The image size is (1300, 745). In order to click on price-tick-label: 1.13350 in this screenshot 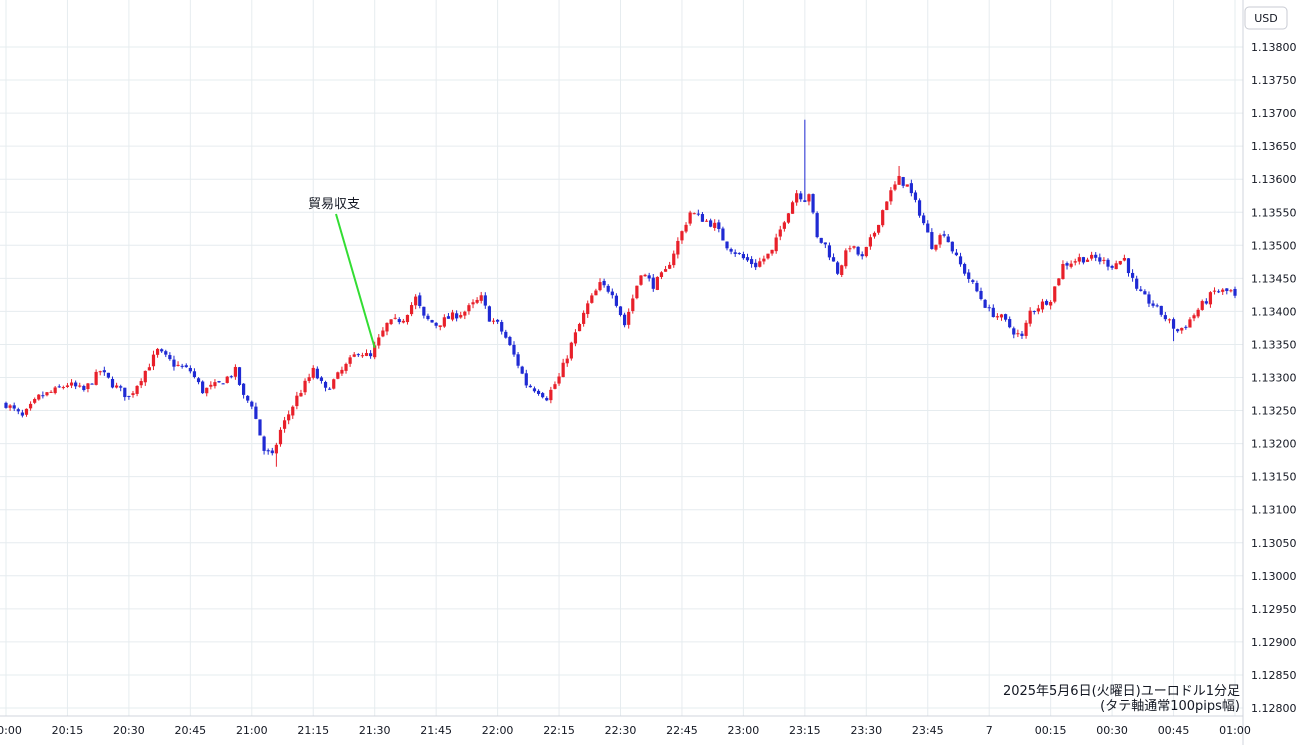, I will do `click(1274, 344)`.